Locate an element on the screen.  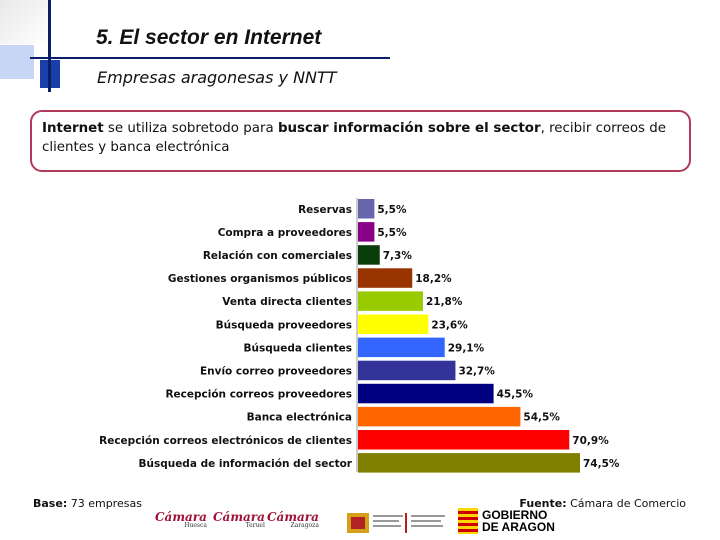
camara-zaragoza-city: Zaragoza is located at coordinates (304, 525).